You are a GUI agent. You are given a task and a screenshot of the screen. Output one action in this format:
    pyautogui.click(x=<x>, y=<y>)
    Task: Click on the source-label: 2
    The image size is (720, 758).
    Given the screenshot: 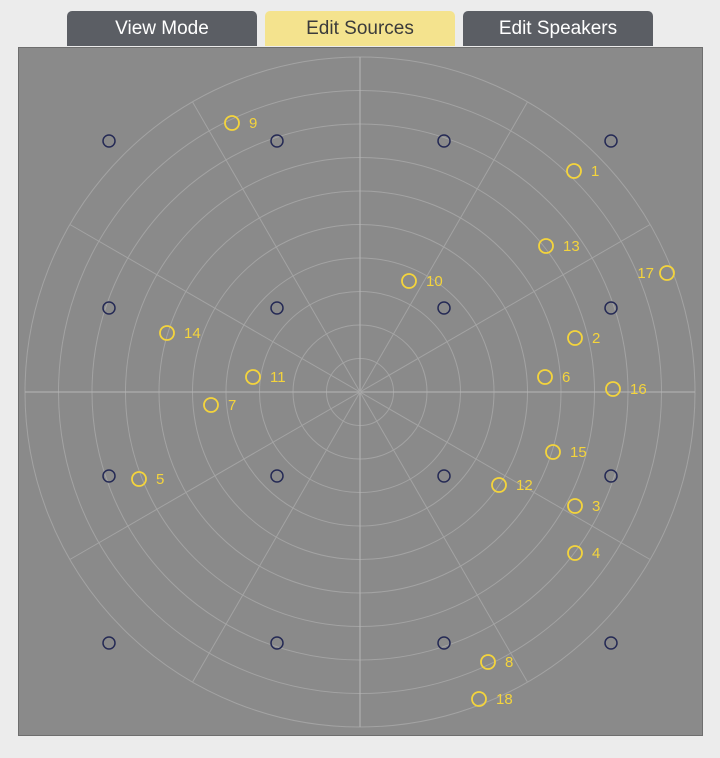 What is the action you would take?
    pyautogui.click(x=596, y=338)
    